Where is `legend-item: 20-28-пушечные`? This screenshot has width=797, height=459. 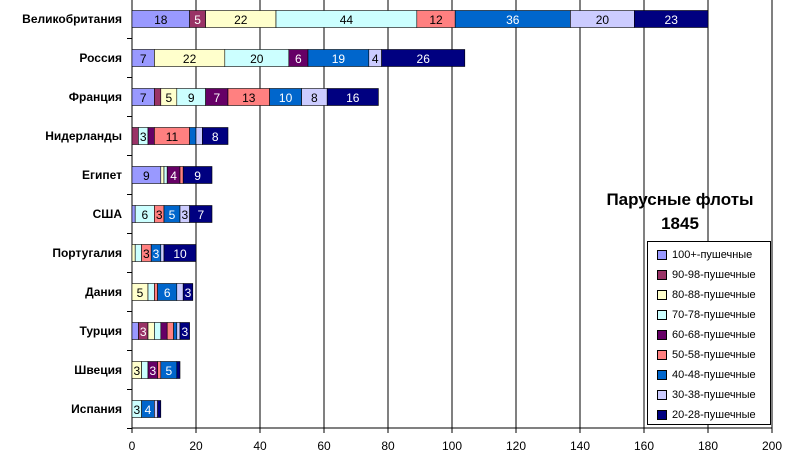 legend-item: 20-28-пушечные is located at coordinates (713, 415).